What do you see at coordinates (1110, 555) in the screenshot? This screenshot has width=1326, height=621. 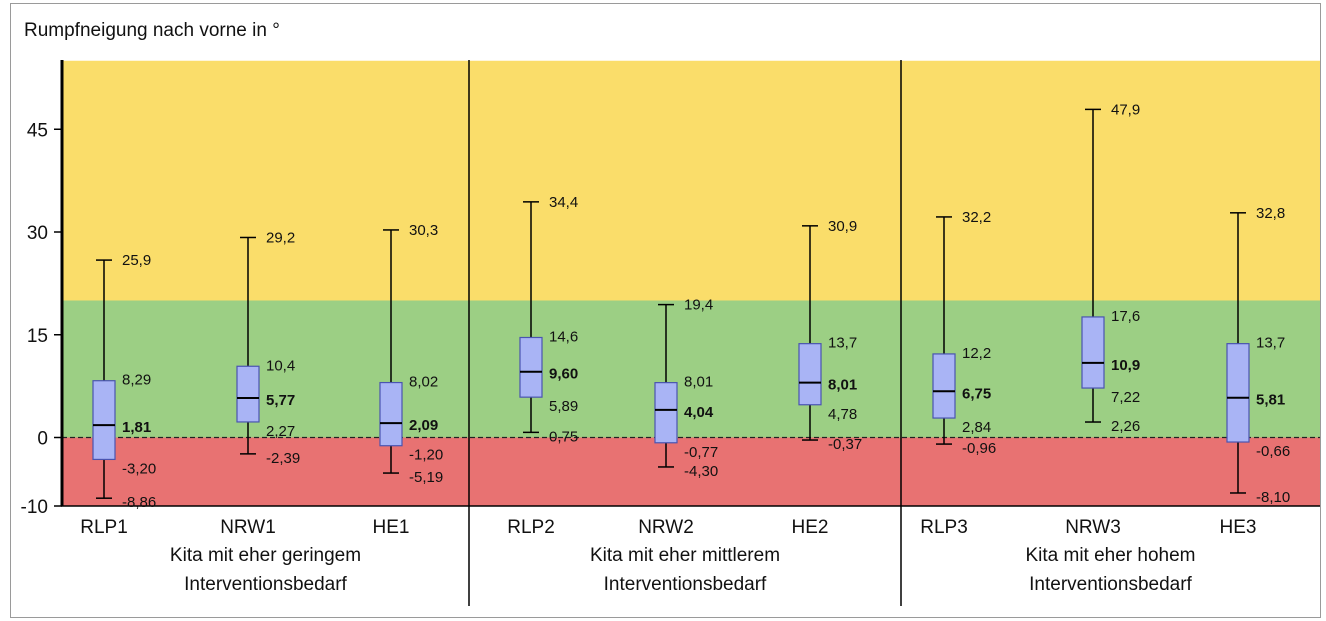 I see `group-label-line1: Kita mit eher hohem` at bounding box center [1110, 555].